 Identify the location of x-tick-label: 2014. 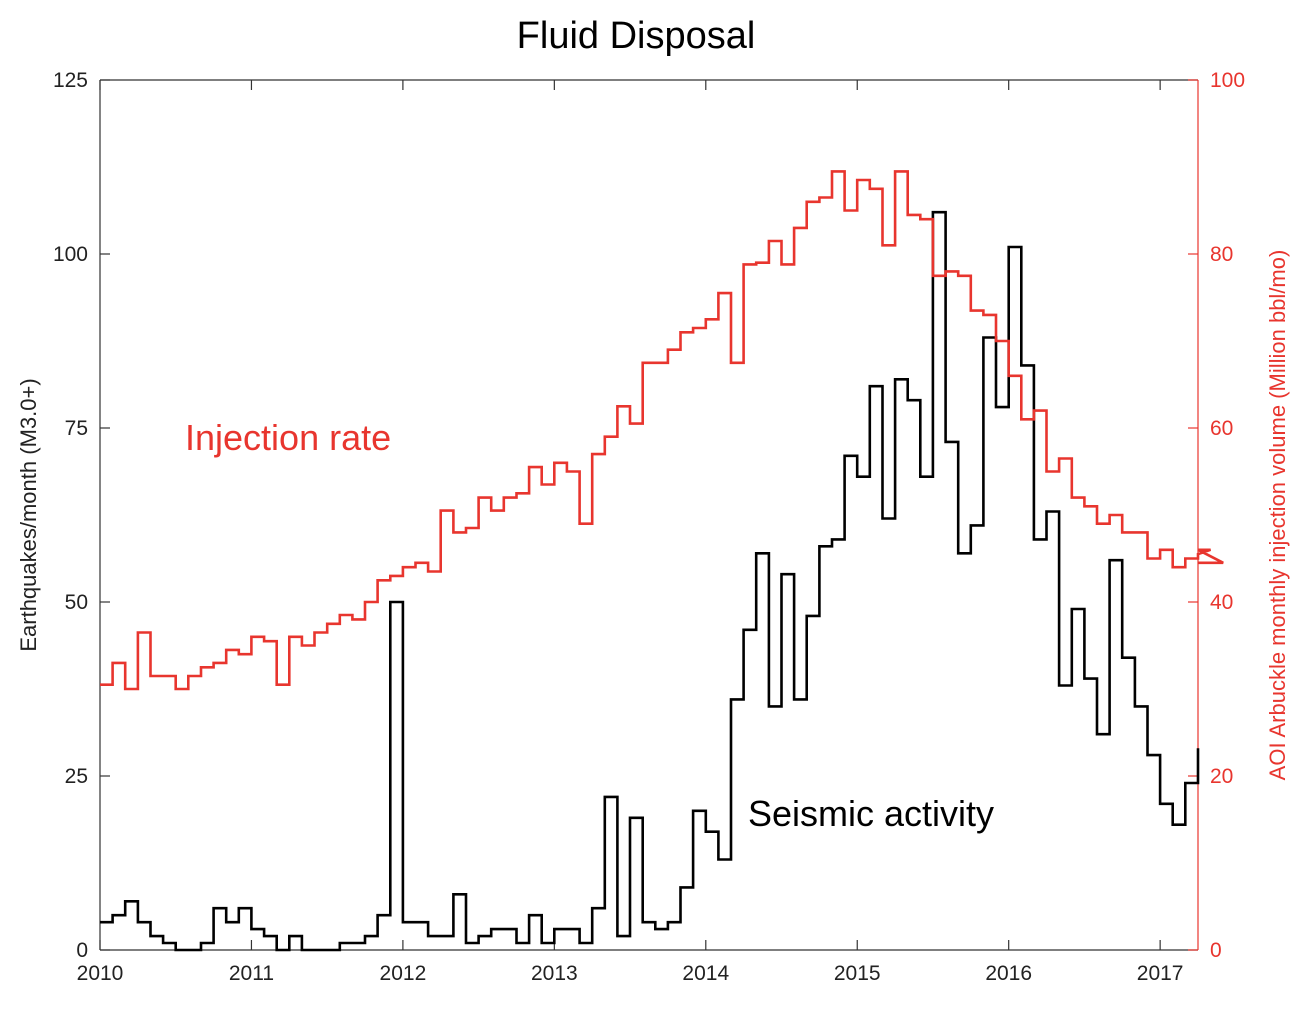
(705, 973).